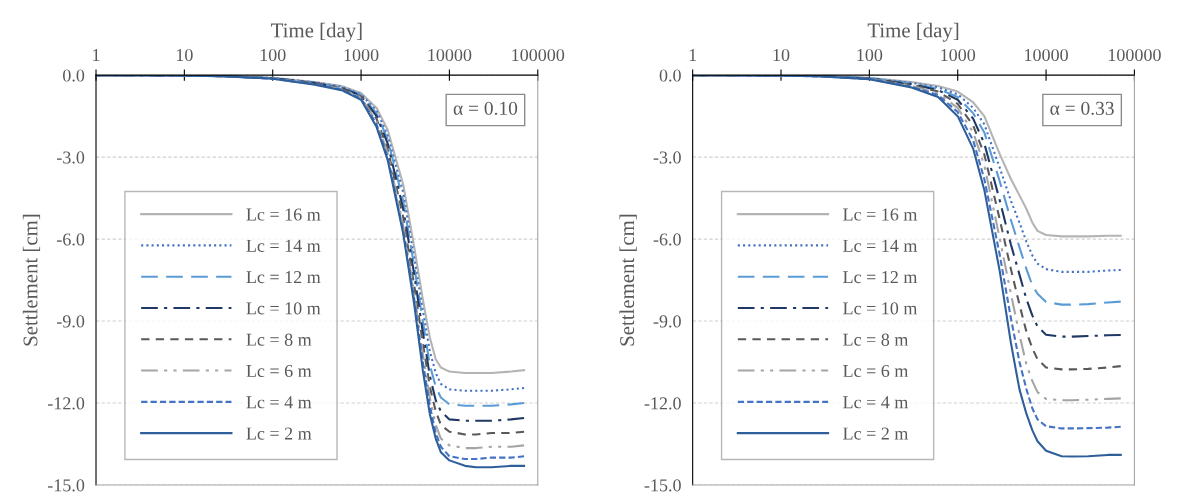 The image size is (1178, 501). What do you see at coordinates (485, 108) in the screenshot?
I see `annotation: α = 0.10` at bounding box center [485, 108].